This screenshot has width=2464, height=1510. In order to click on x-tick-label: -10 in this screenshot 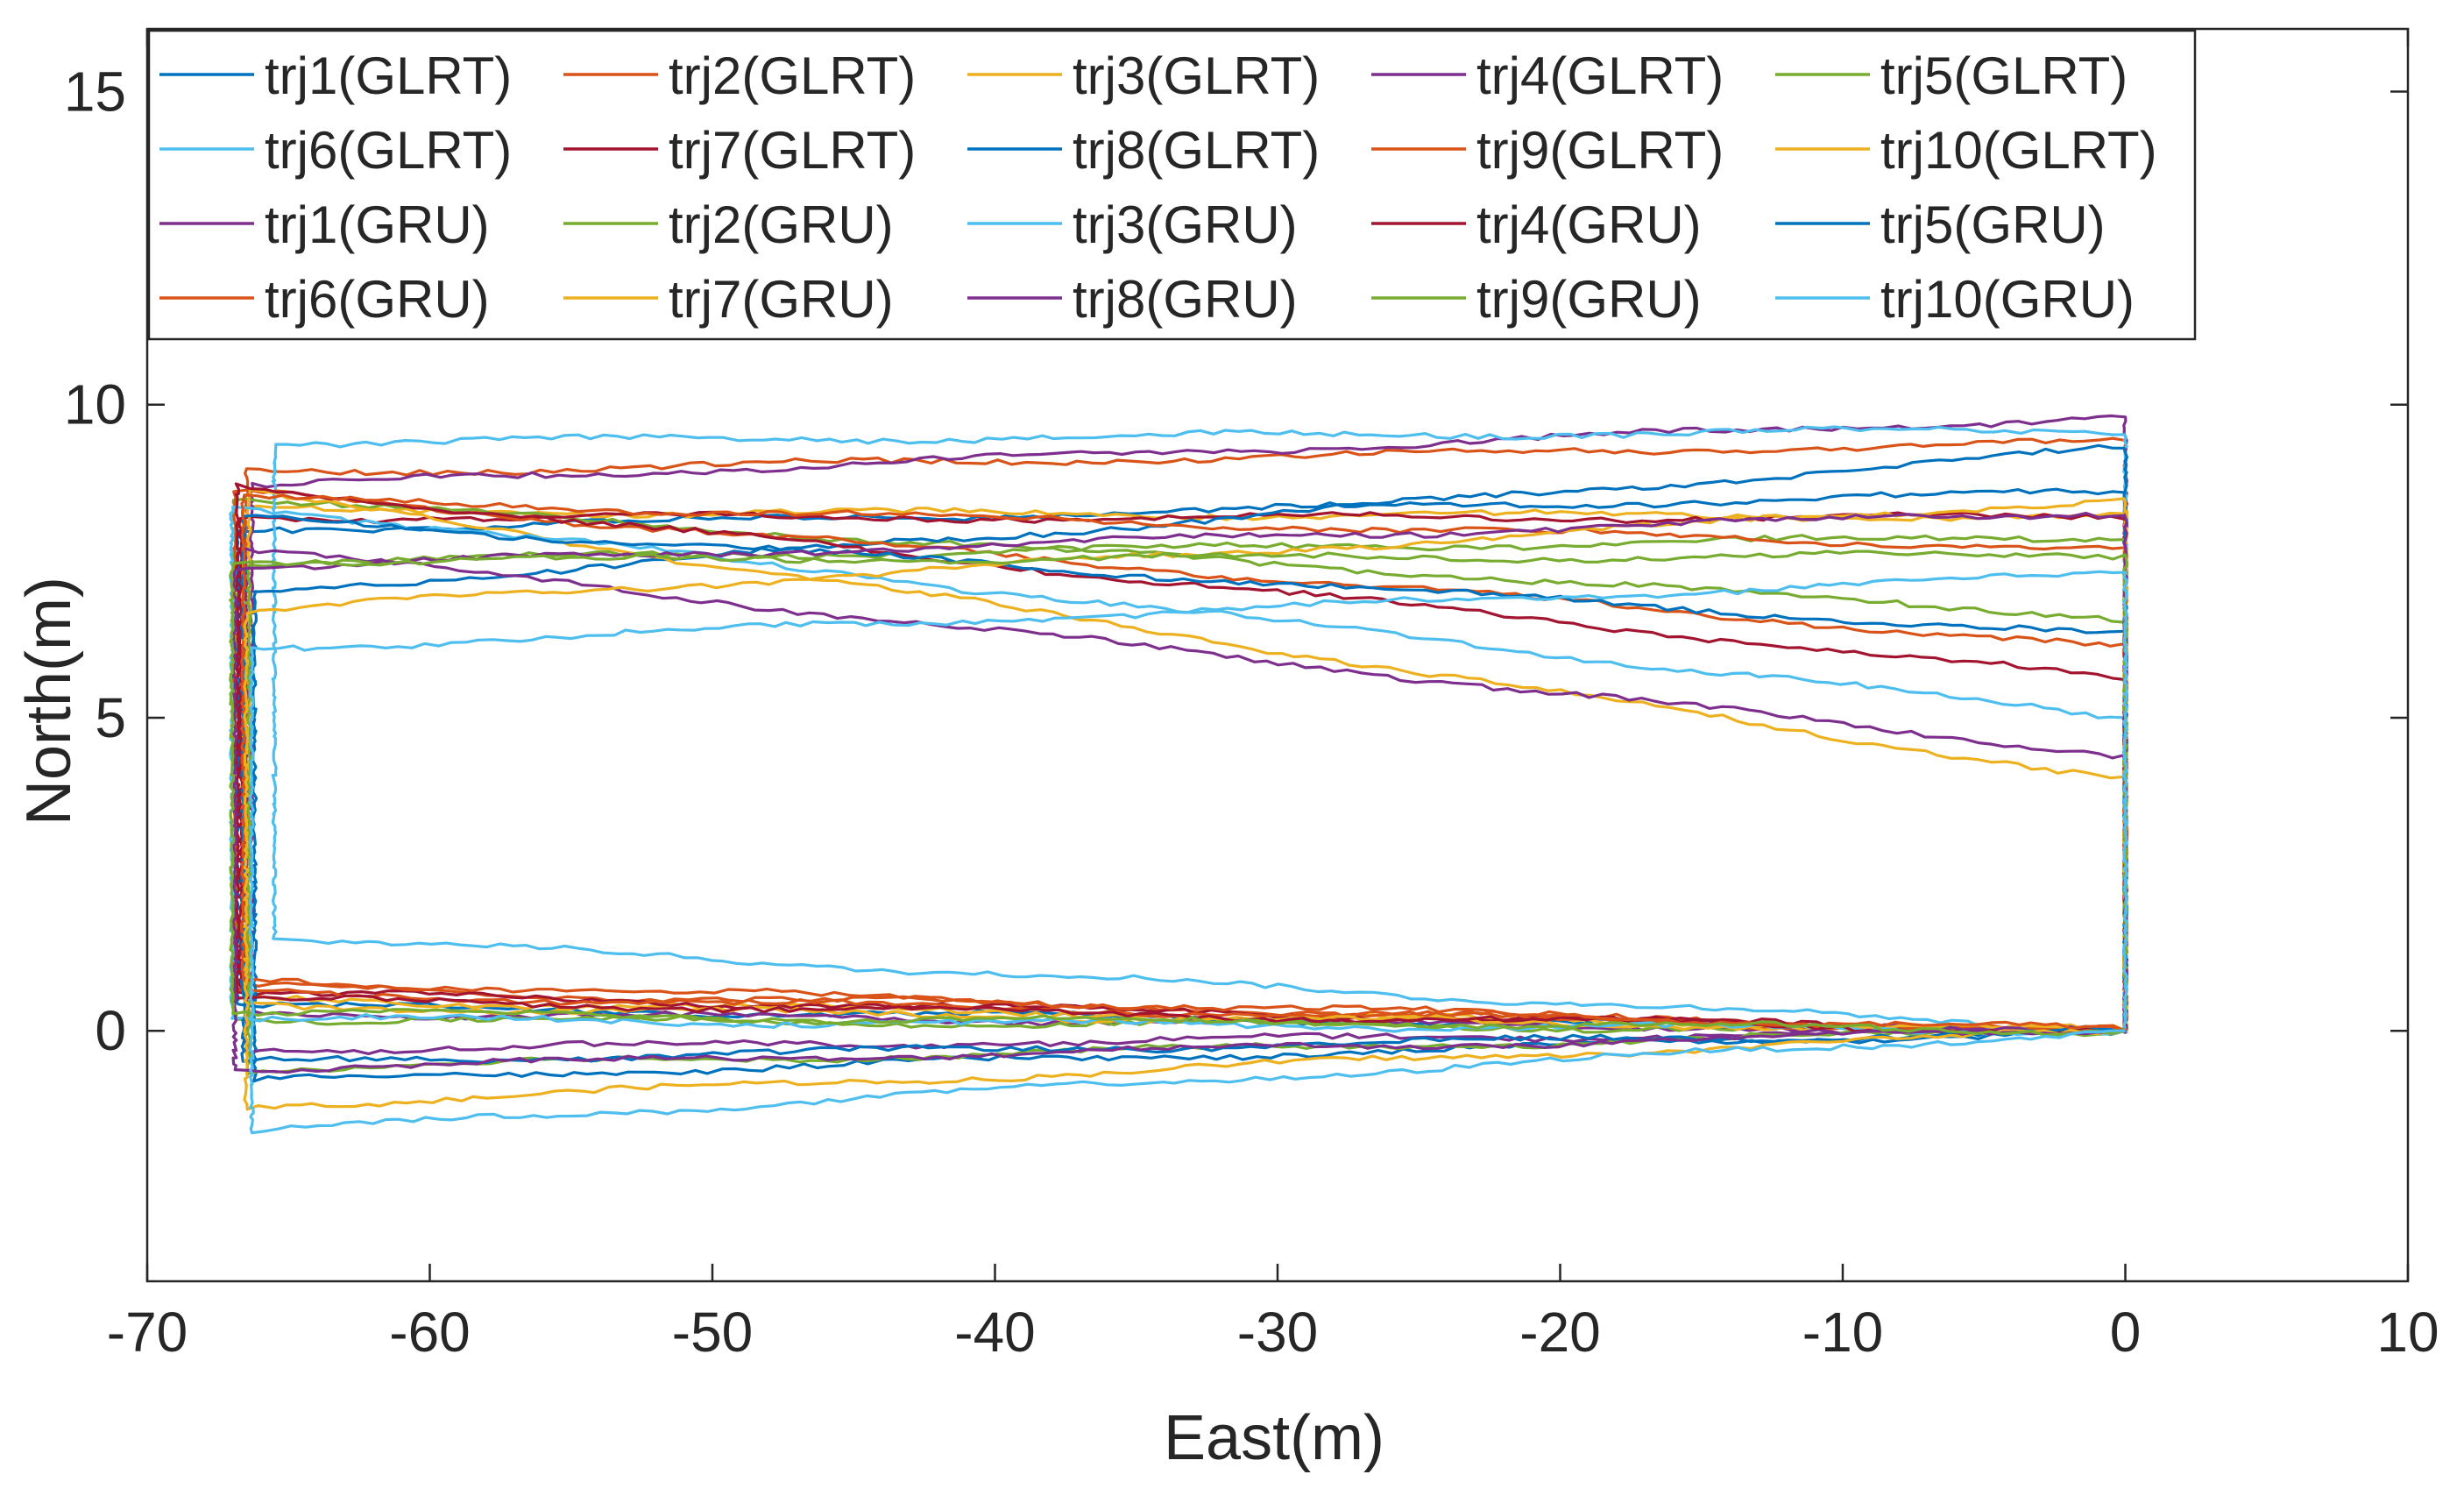, I will do `click(1843, 1332)`.